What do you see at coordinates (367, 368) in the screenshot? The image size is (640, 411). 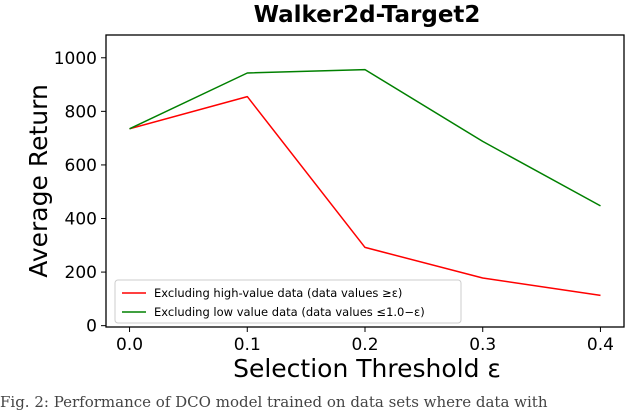 I see `x-axis-label: Selection Threshold ε` at bounding box center [367, 368].